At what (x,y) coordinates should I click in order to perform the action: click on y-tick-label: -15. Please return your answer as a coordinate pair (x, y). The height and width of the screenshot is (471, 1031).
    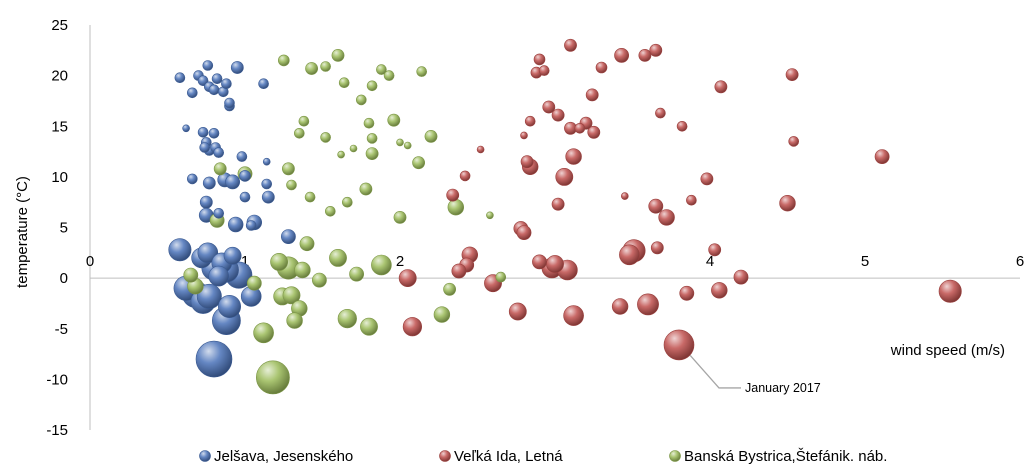
    Looking at the image, I should click on (57, 430).